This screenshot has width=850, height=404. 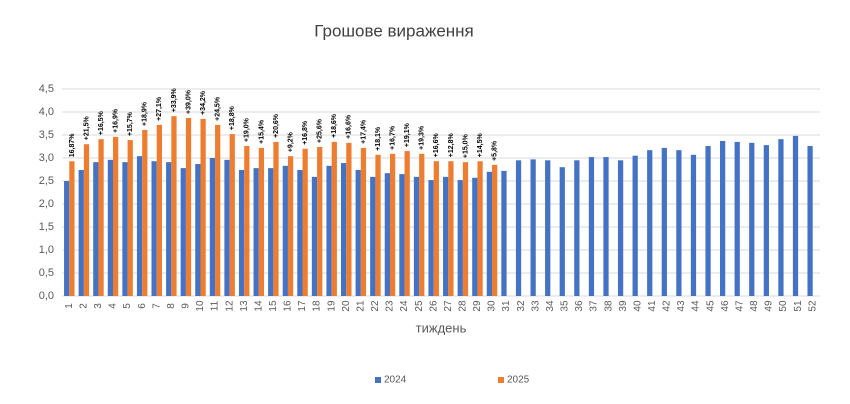 What do you see at coordinates (200, 306) in the screenshot?
I see `x-tick-label: 10` at bounding box center [200, 306].